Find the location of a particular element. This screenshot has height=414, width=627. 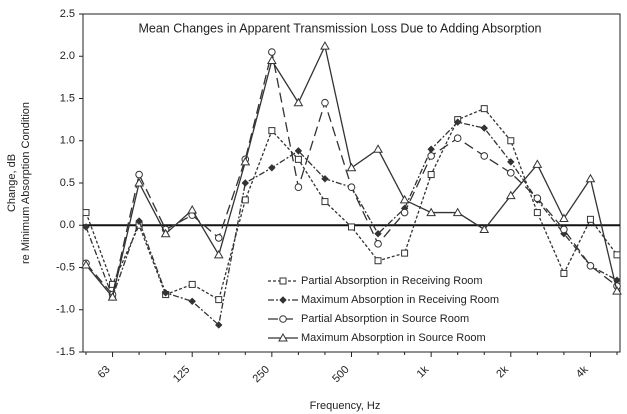

y-axis-label: re Minimum Absorption Condition is located at coordinates (26, 183).